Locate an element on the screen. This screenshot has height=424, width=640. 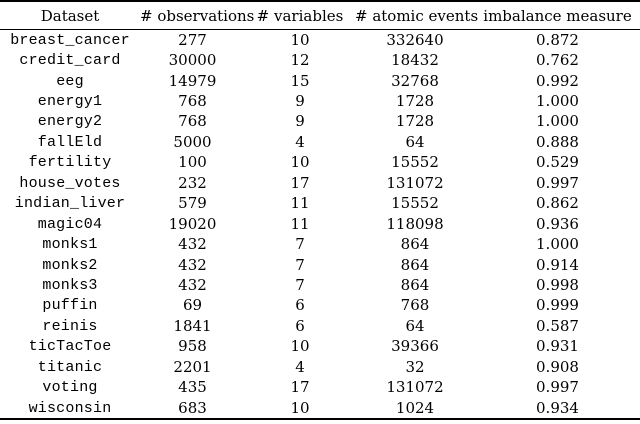
dataset-name-cell: magic04 is located at coordinates (70, 224).